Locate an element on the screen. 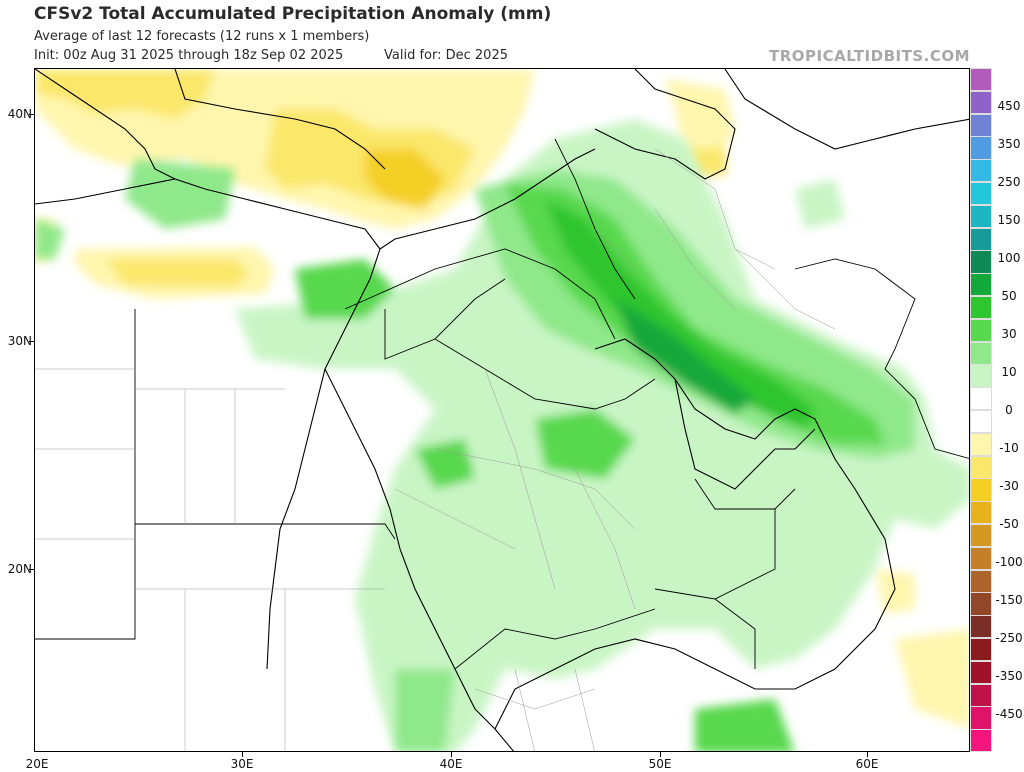 Image resolution: width=1024 pixels, height=772 pixels. lon-label-60e: 60E is located at coordinates (867, 764).